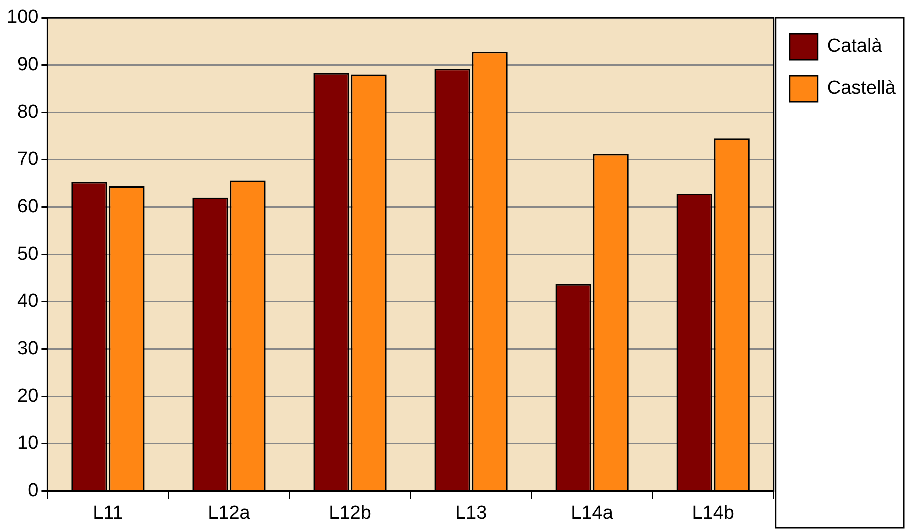  What do you see at coordinates (23, 17) in the screenshot?
I see `y-tick-label: 100` at bounding box center [23, 17].